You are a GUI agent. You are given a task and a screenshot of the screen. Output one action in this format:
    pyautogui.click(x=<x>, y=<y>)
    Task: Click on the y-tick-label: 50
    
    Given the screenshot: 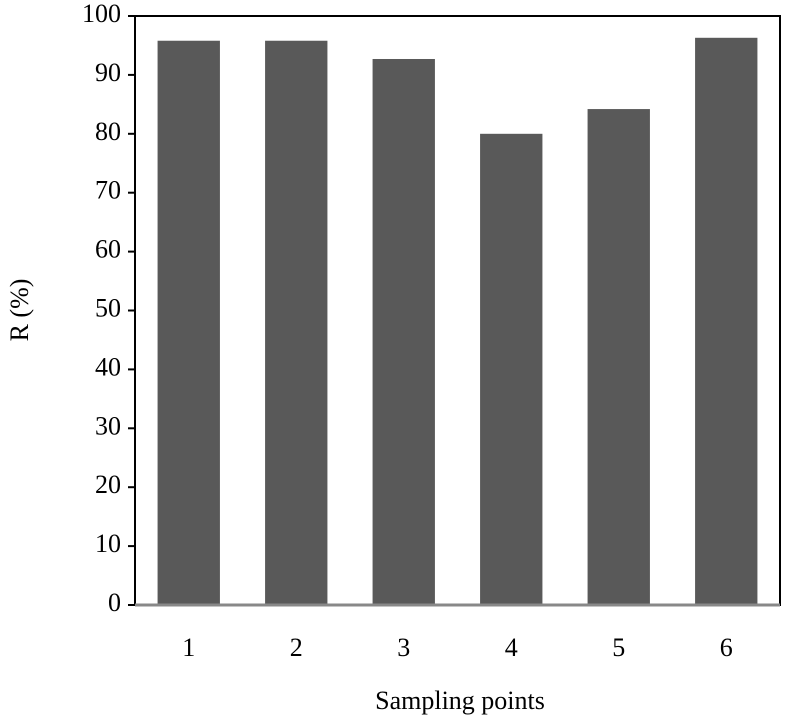 What is the action you would take?
    pyautogui.click(x=108, y=307)
    